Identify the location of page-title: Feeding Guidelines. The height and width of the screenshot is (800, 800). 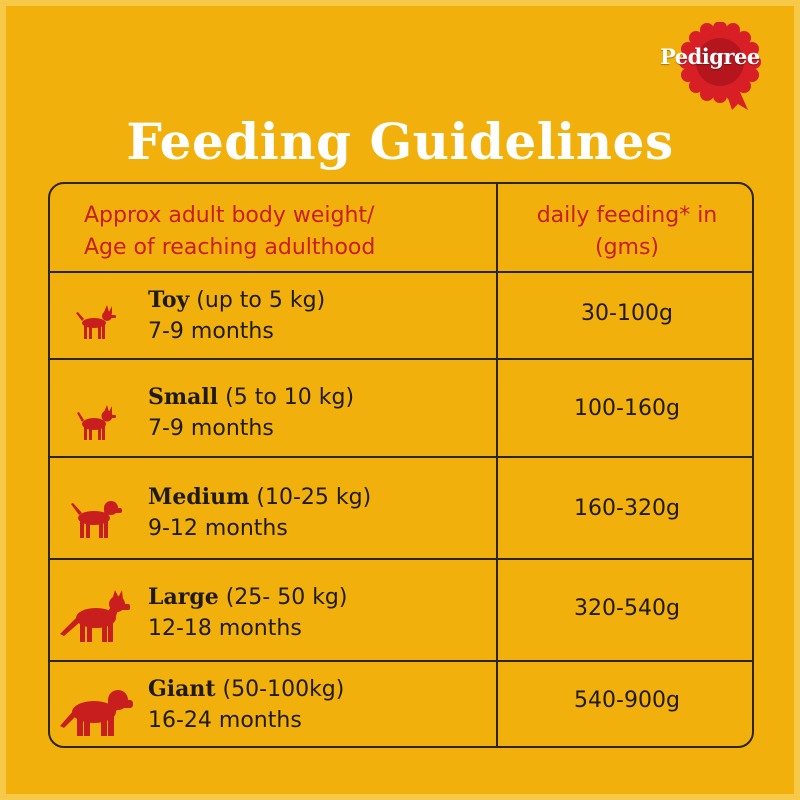
(400, 141).